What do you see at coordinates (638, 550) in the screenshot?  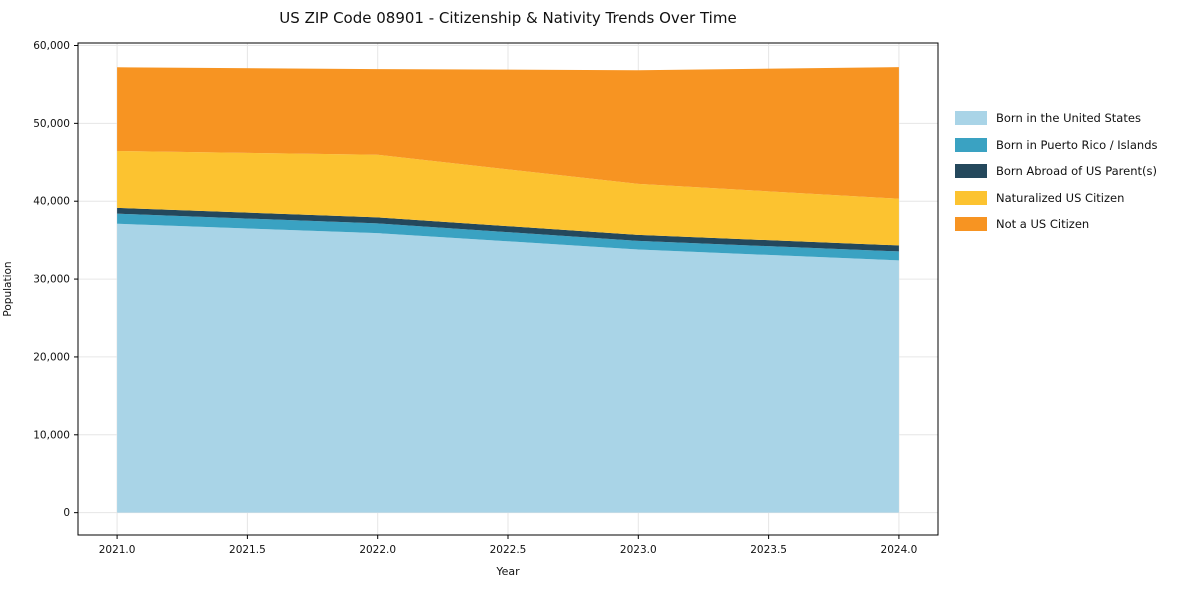 I see `xtick-label-2023.0: 2023.0` at bounding box center [638, 550].